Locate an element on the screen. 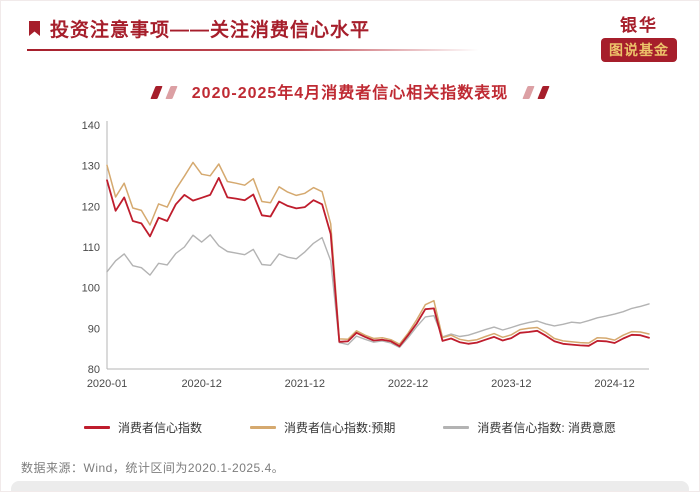  svg-text: 90 is located at coordinates (94, 329).